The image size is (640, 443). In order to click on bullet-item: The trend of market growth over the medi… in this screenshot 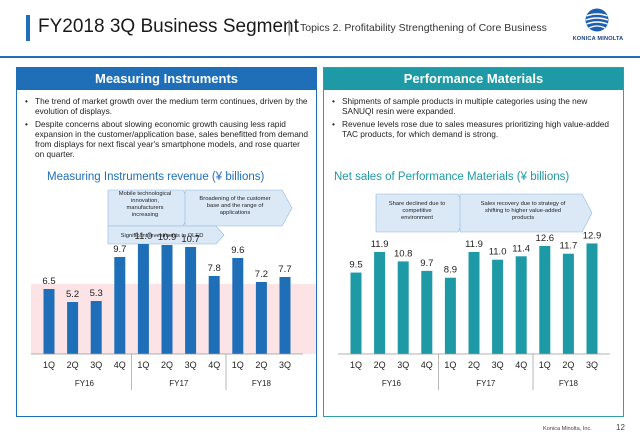, I will do `click(166, 106)`.